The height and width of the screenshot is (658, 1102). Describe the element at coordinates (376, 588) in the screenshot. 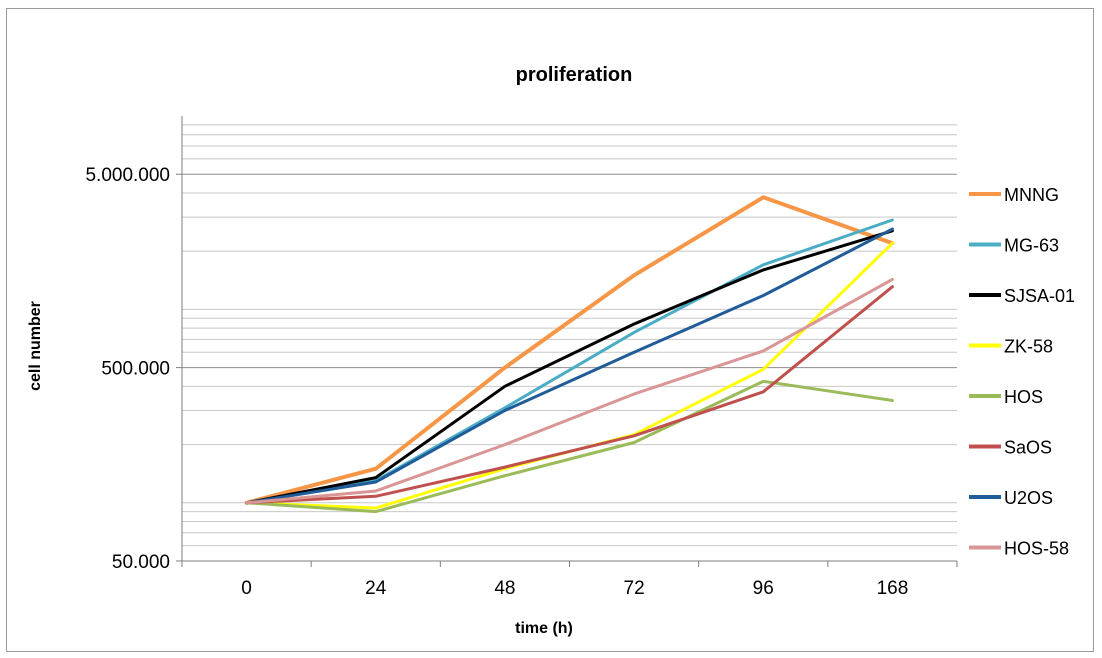

I see `x-tick-label: 24` at that location.